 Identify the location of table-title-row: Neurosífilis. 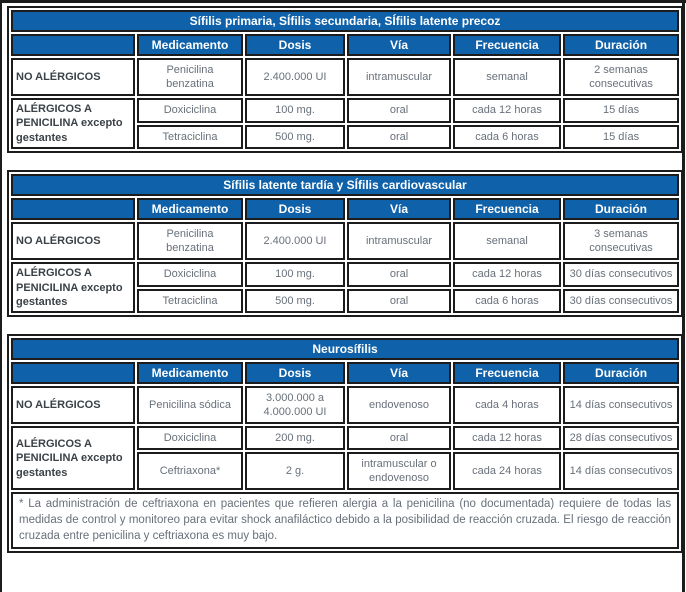
(345, 349).